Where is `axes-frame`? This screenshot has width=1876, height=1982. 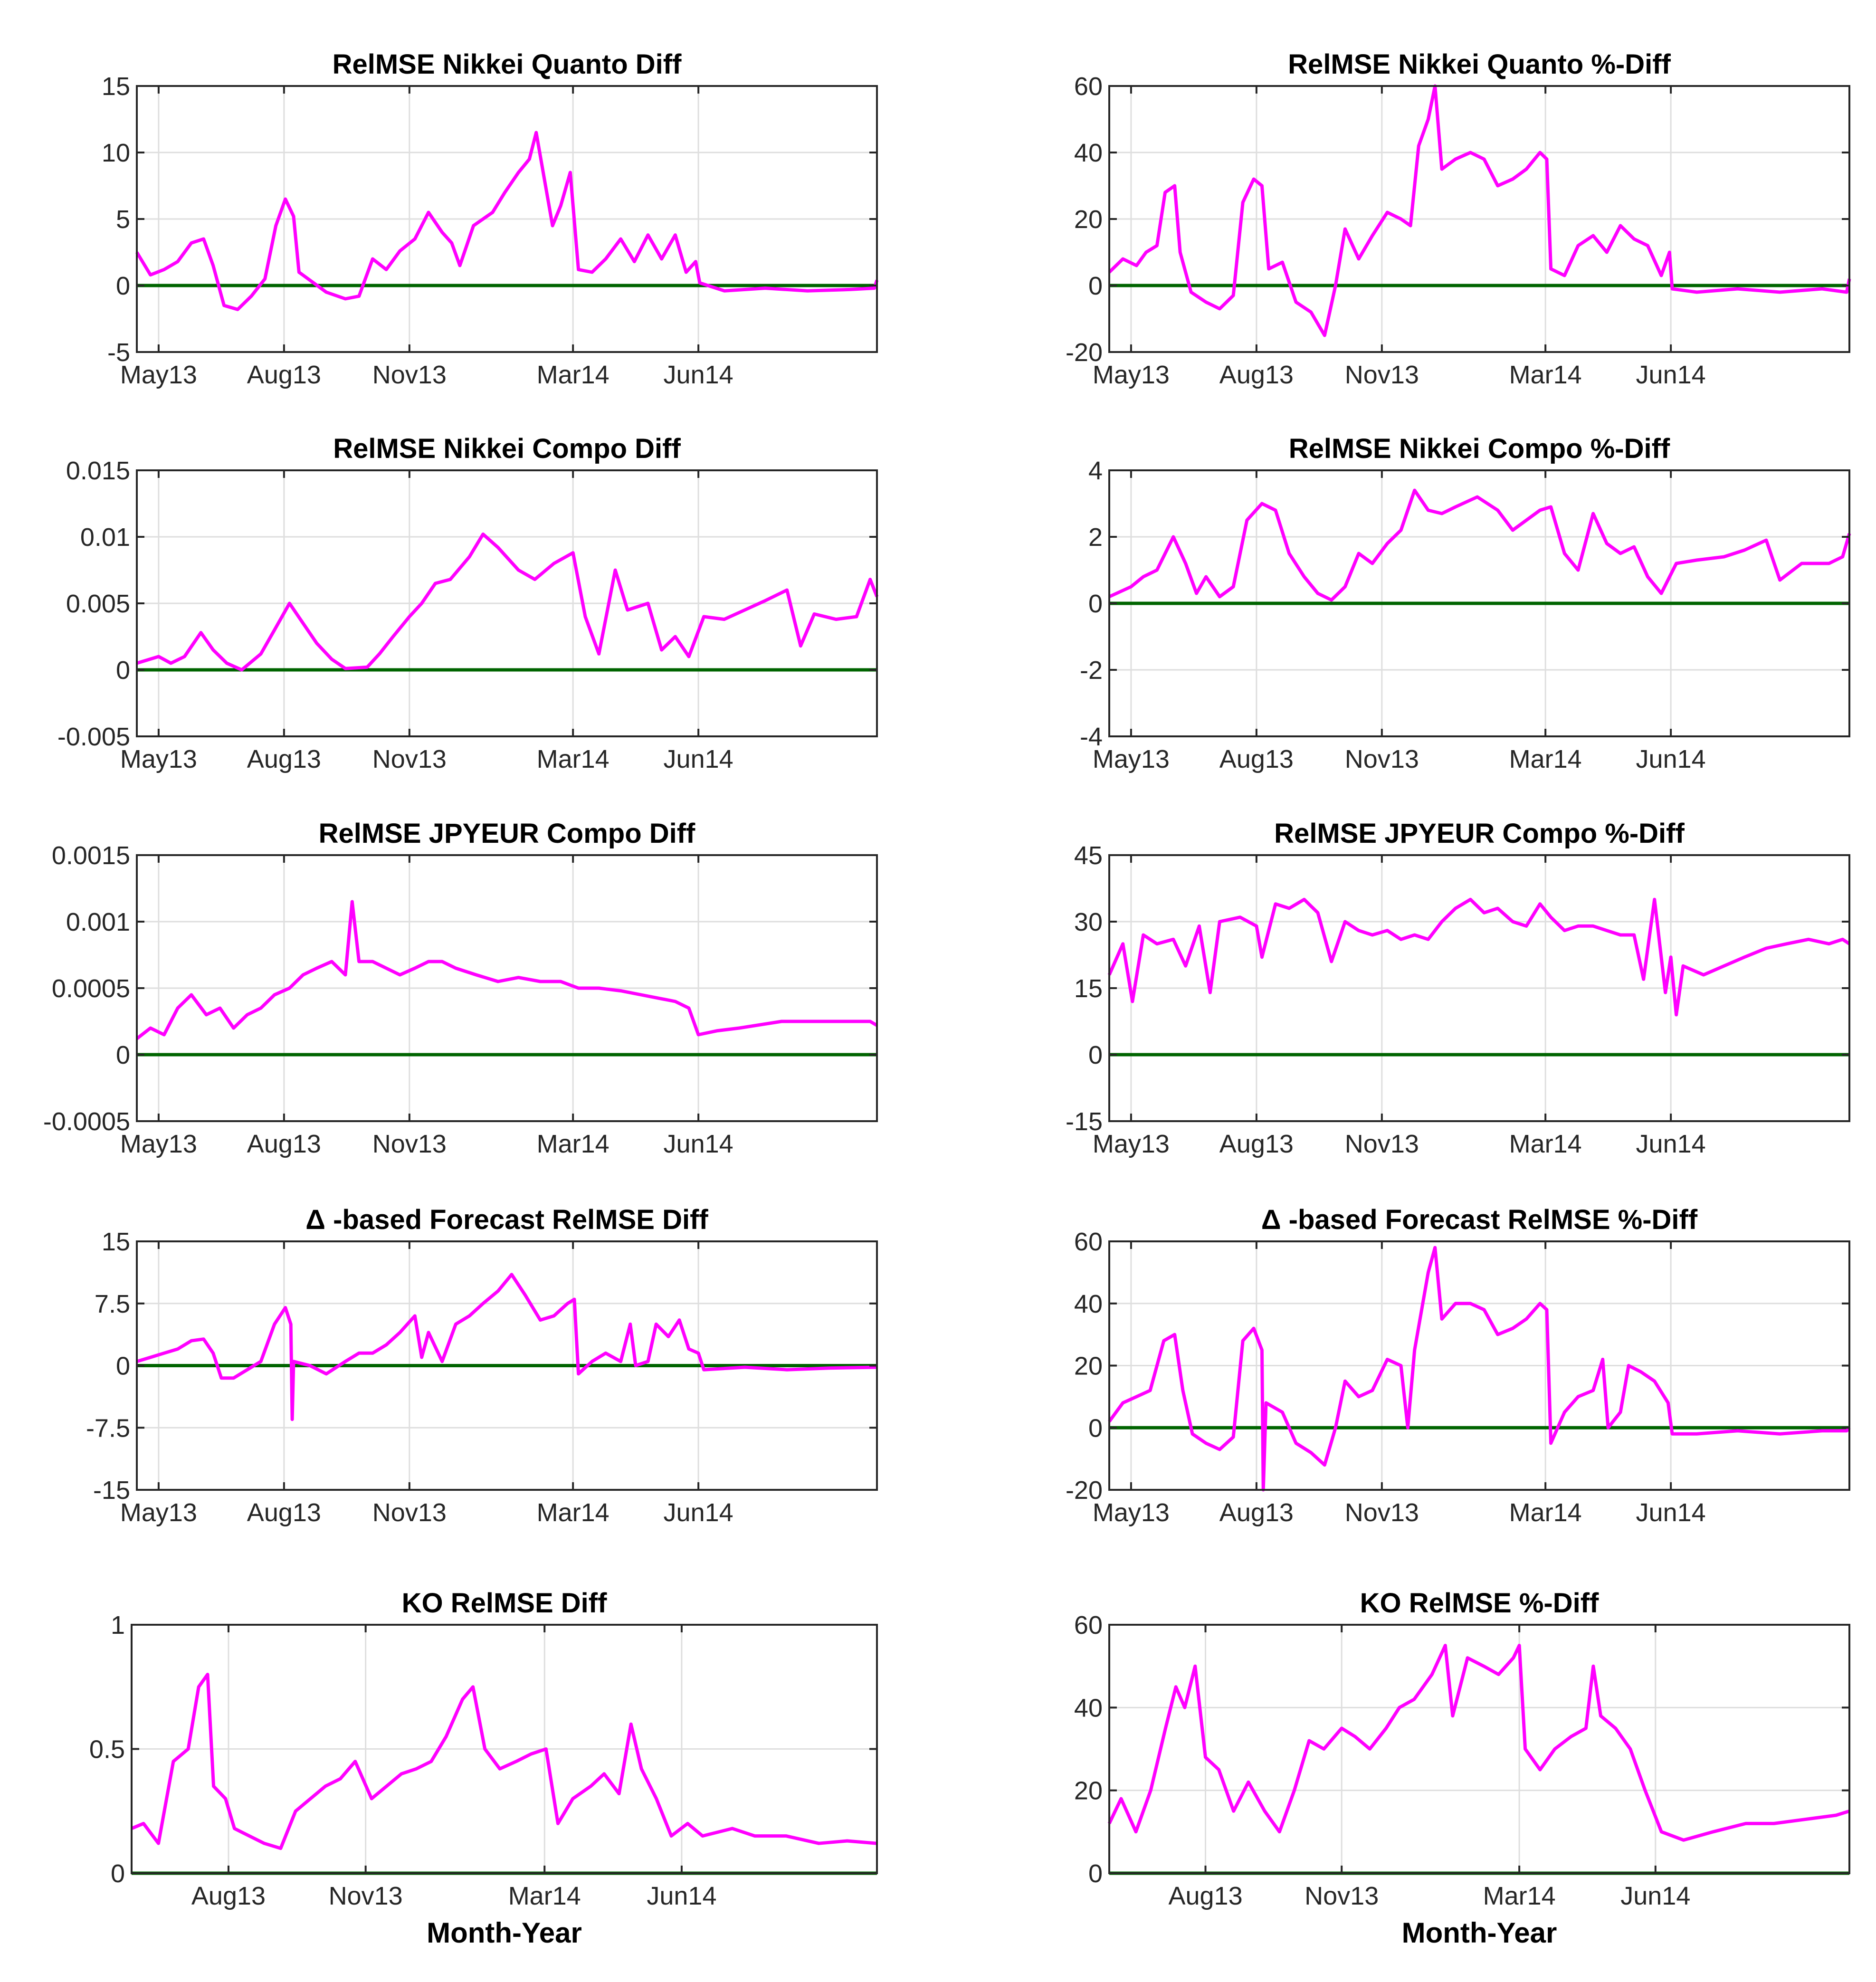 axes-frame is located at coordinates (1479, 1749).